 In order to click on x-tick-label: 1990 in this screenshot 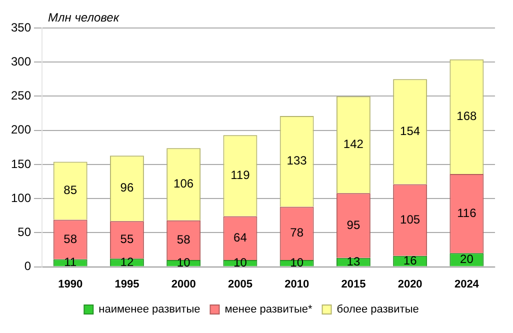, I will do `click(70, 284)`.